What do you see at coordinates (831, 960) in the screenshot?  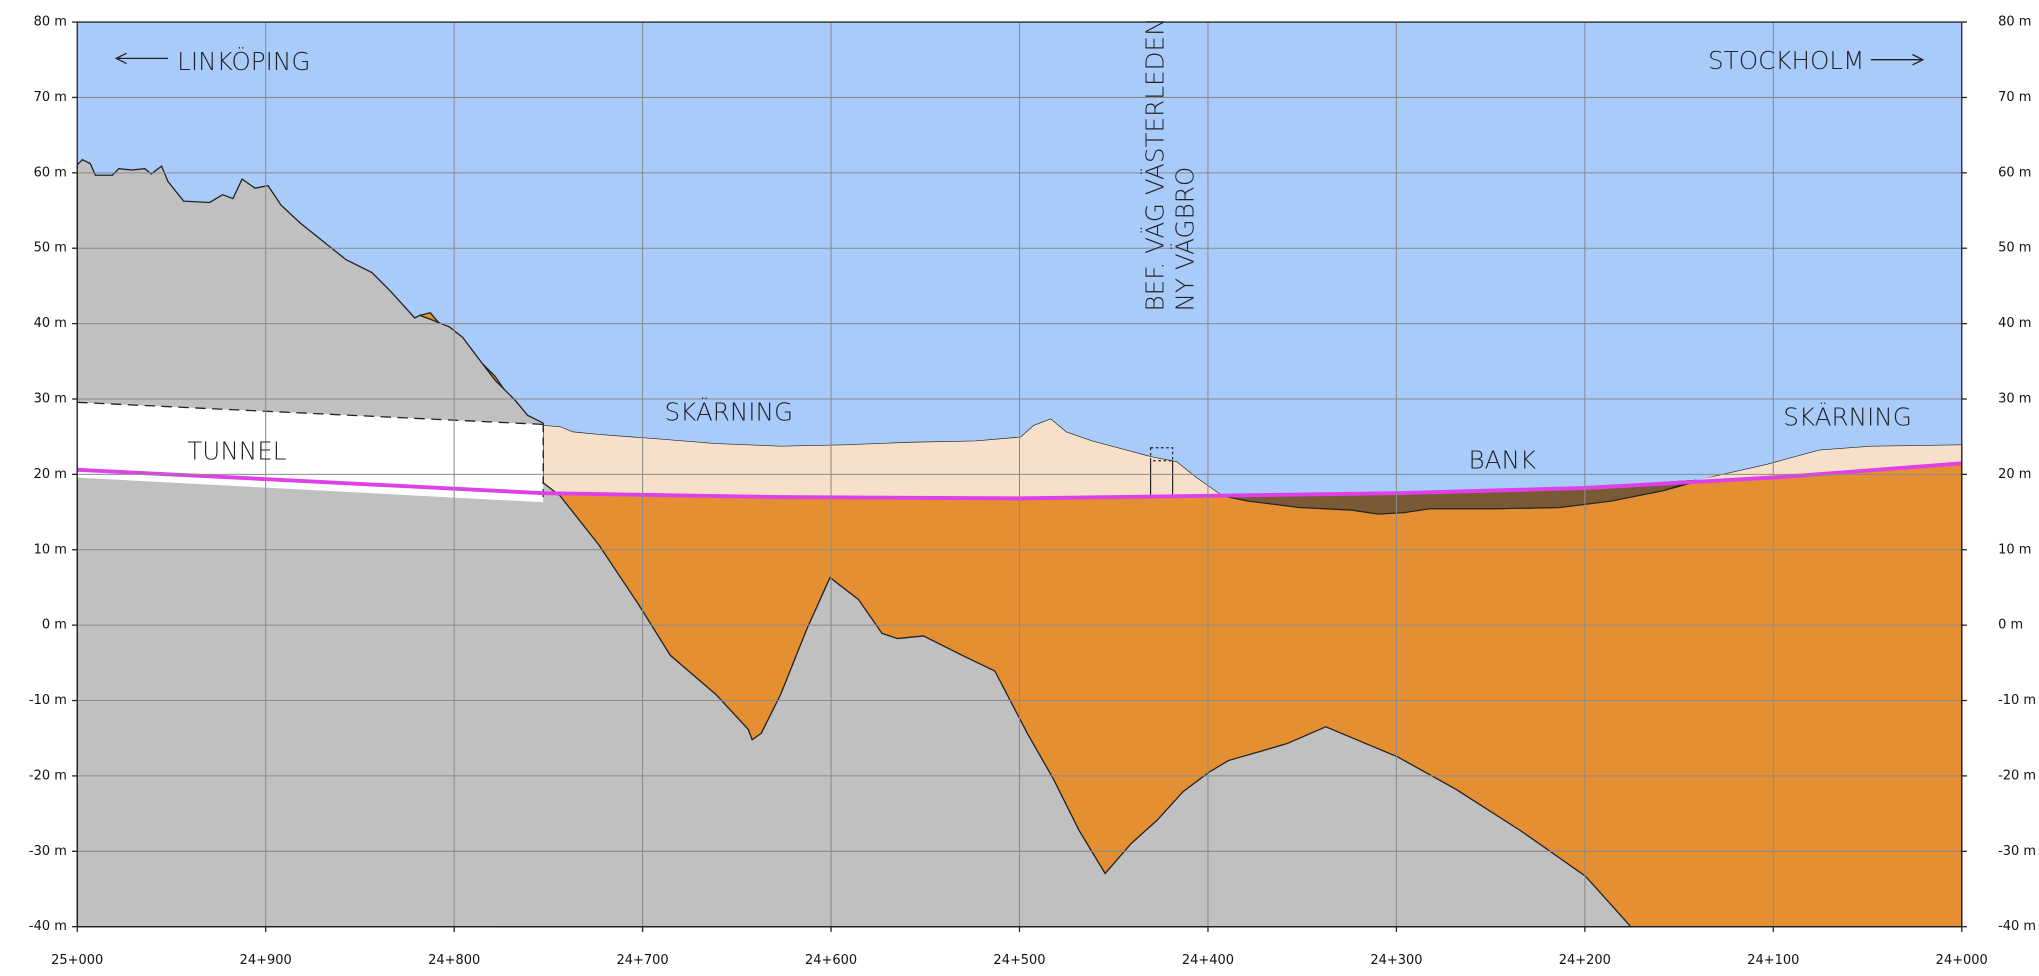 I see `x-tick-label: 24+600` at bounding box center [831, 960].